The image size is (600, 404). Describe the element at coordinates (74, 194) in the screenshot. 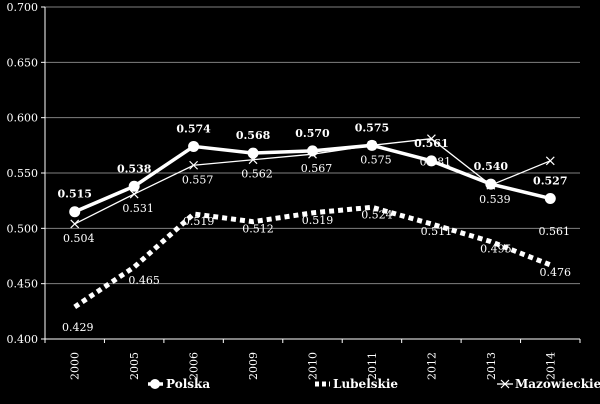

I see `data-label-polska: 0.515` at that location.